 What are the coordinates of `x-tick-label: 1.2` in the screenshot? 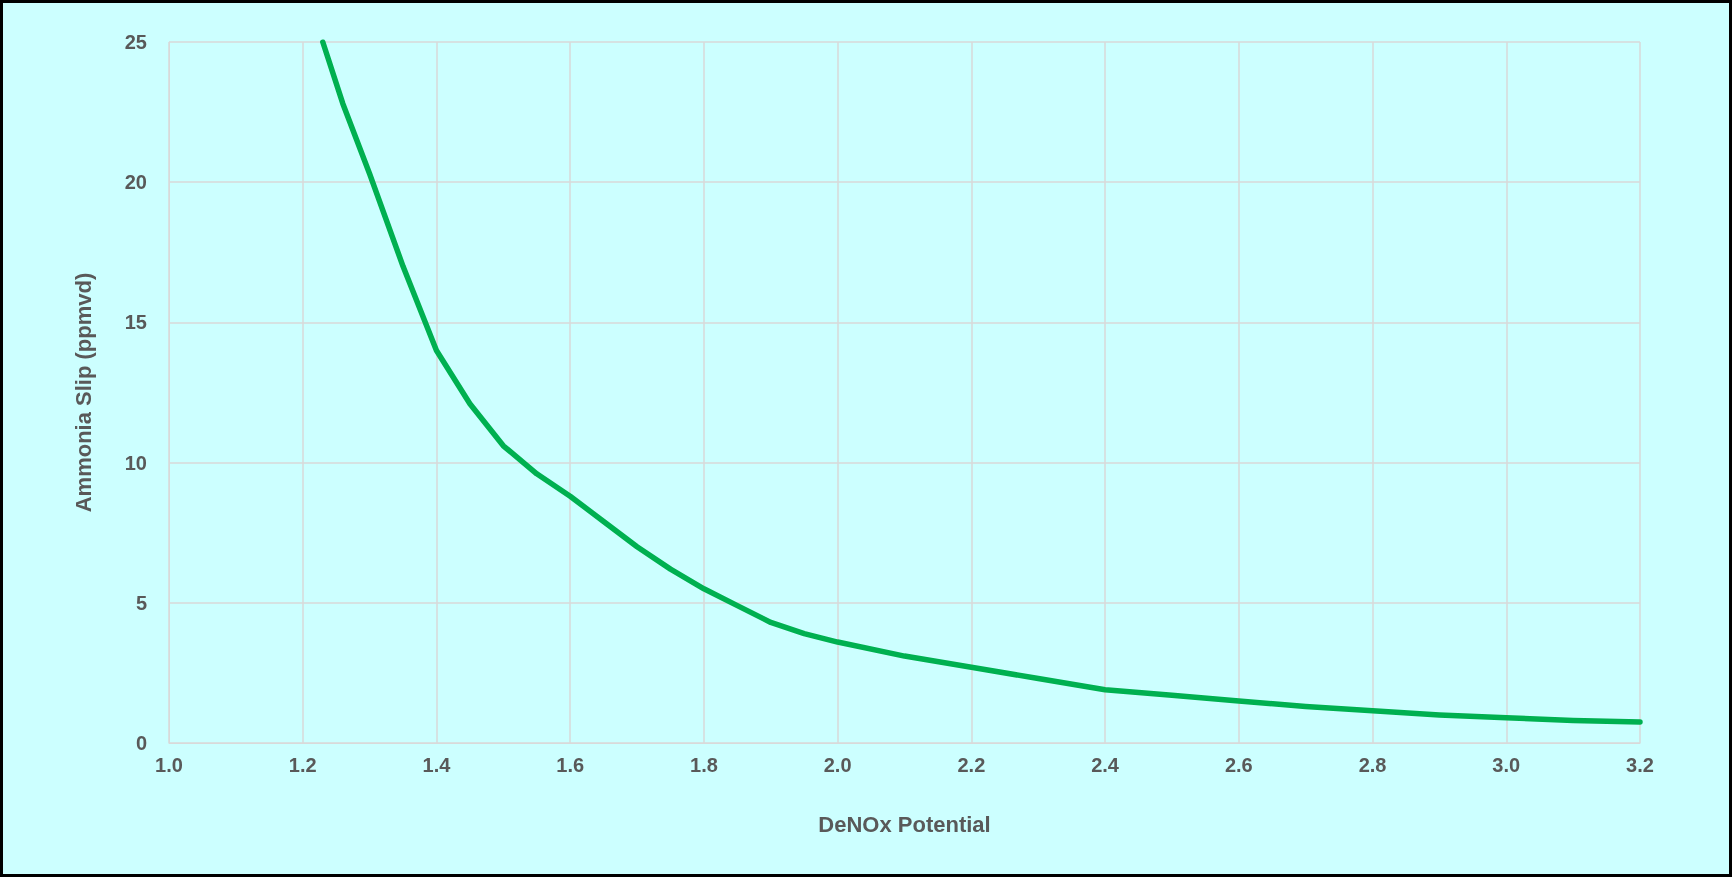 It's located at (302, 765).